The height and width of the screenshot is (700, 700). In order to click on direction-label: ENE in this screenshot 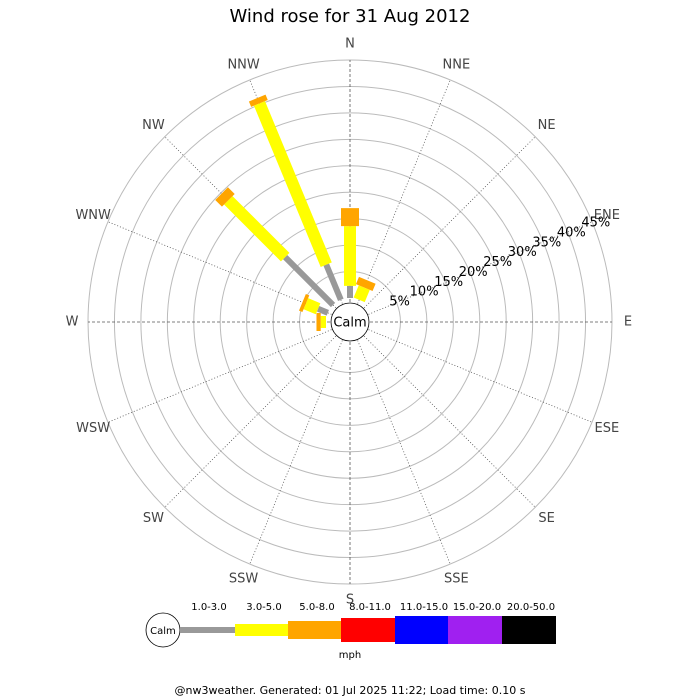, I will do `click(607, 215)`.